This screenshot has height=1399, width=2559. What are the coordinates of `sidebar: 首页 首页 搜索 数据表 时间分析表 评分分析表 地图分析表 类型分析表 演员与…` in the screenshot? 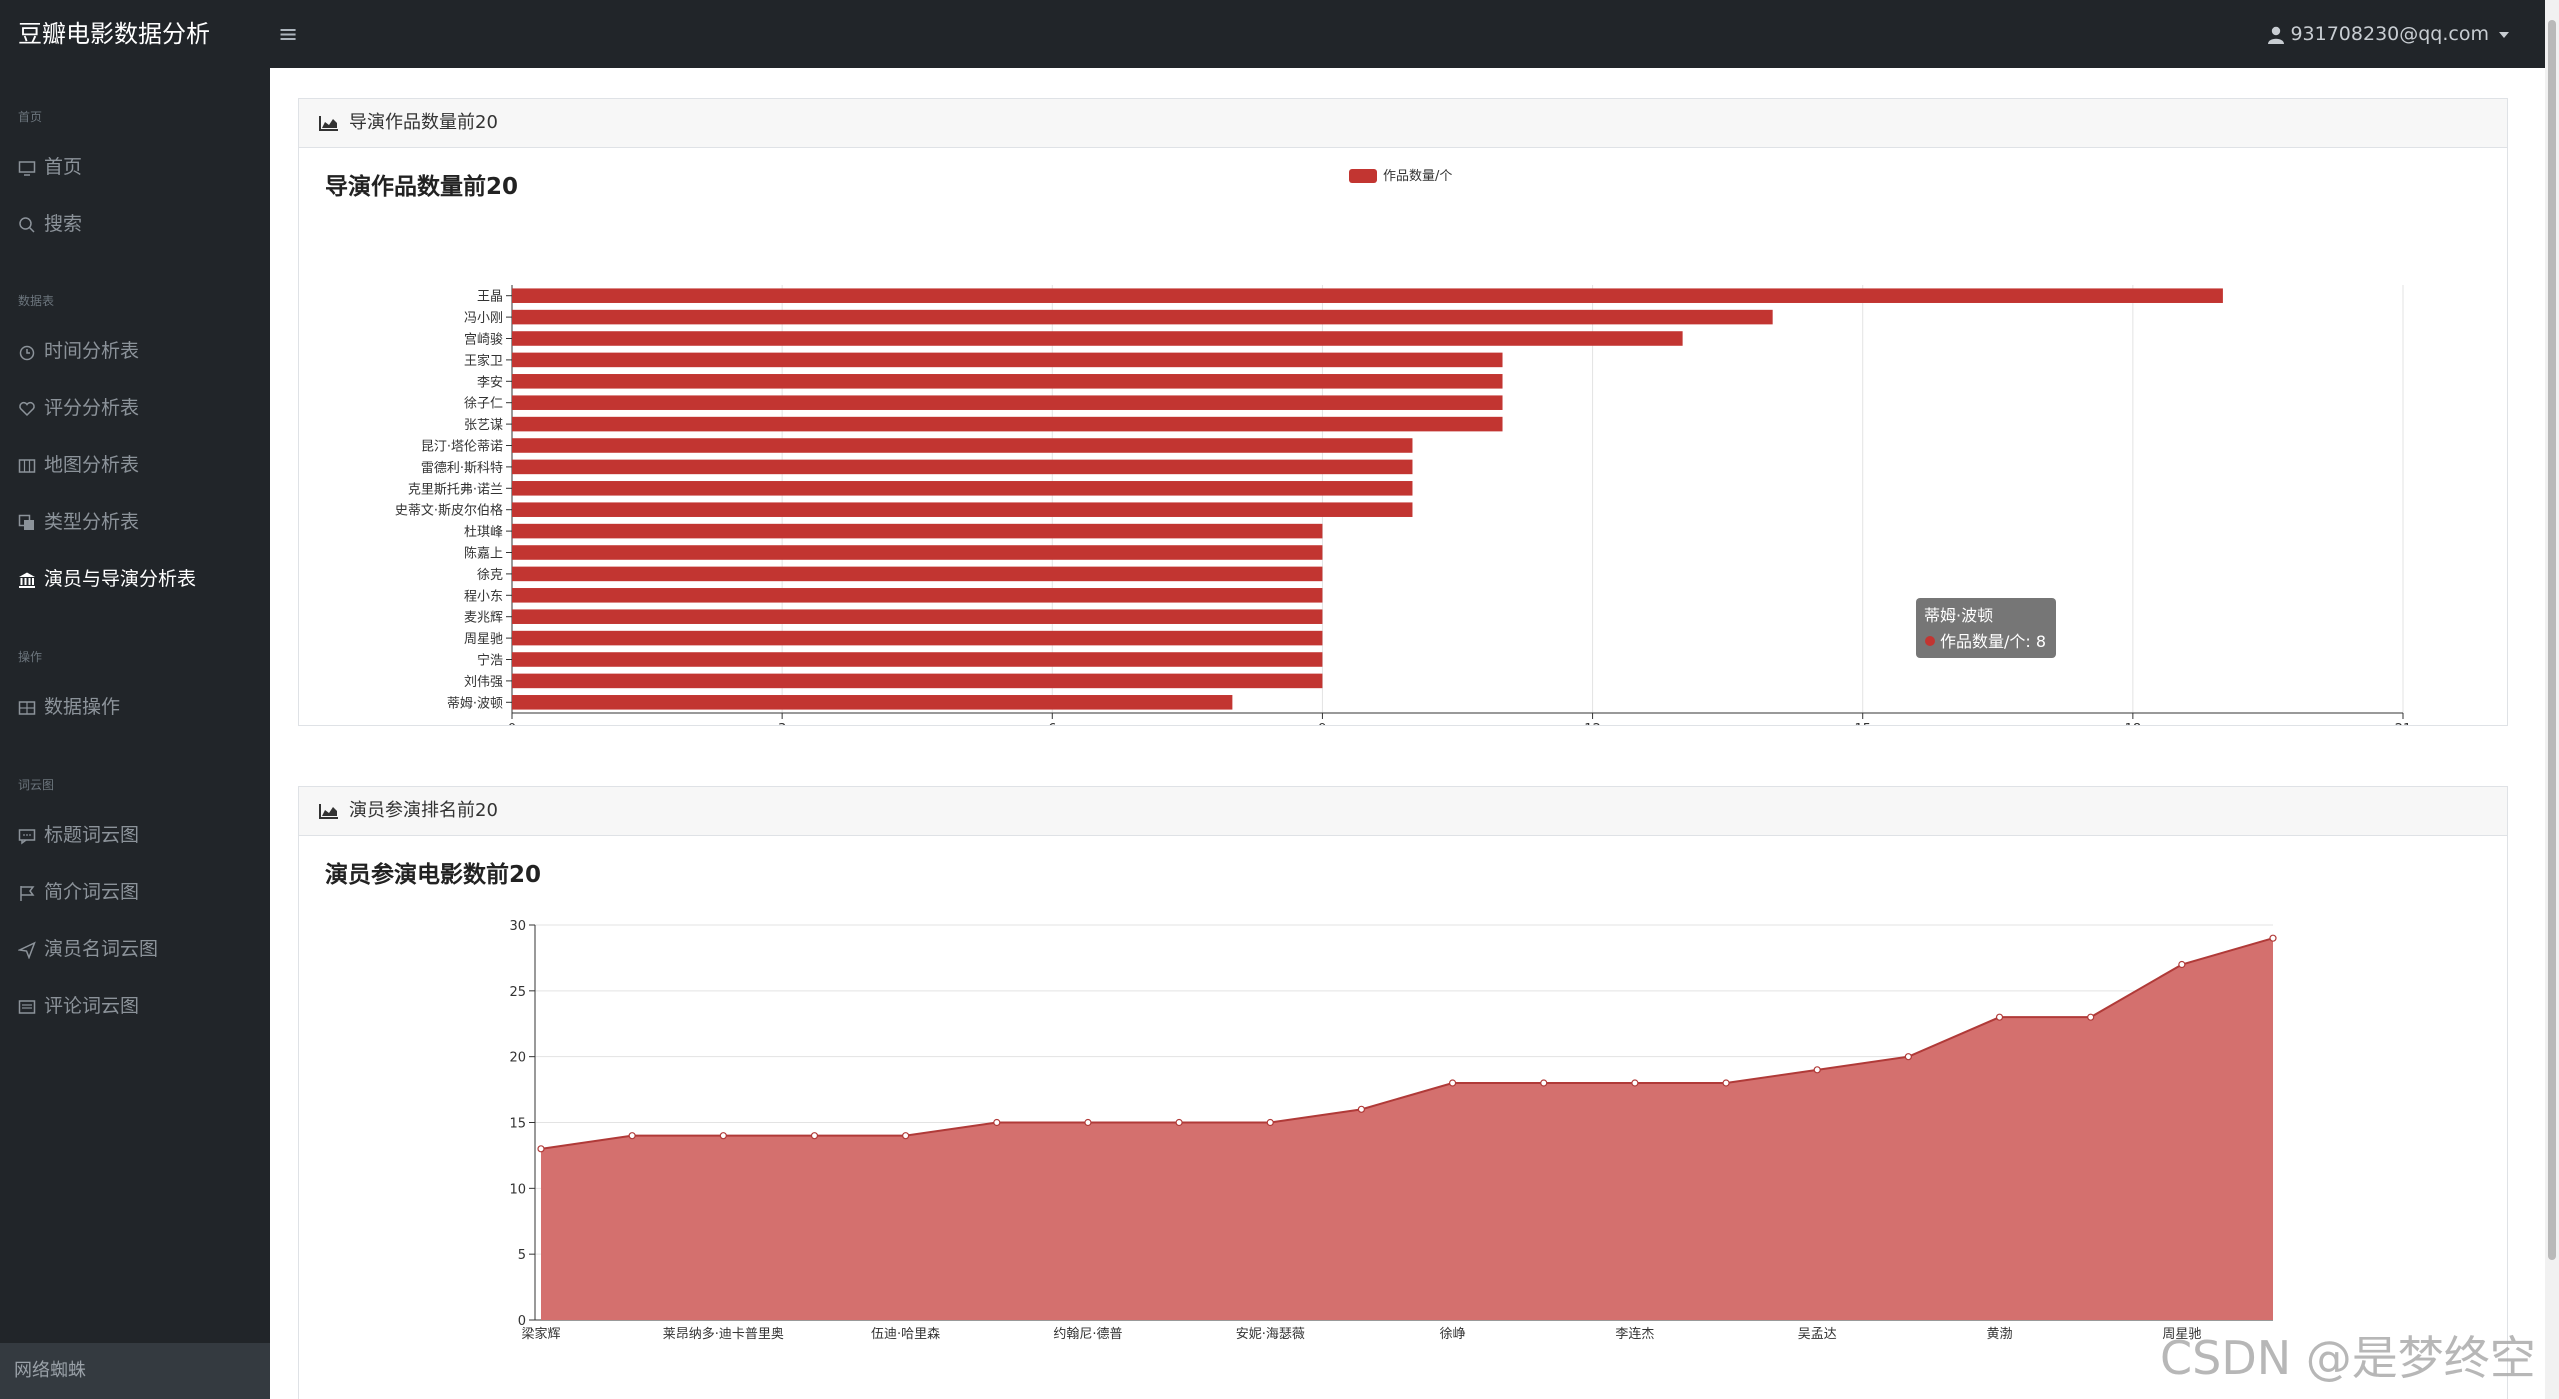 It's located at (135, 733).